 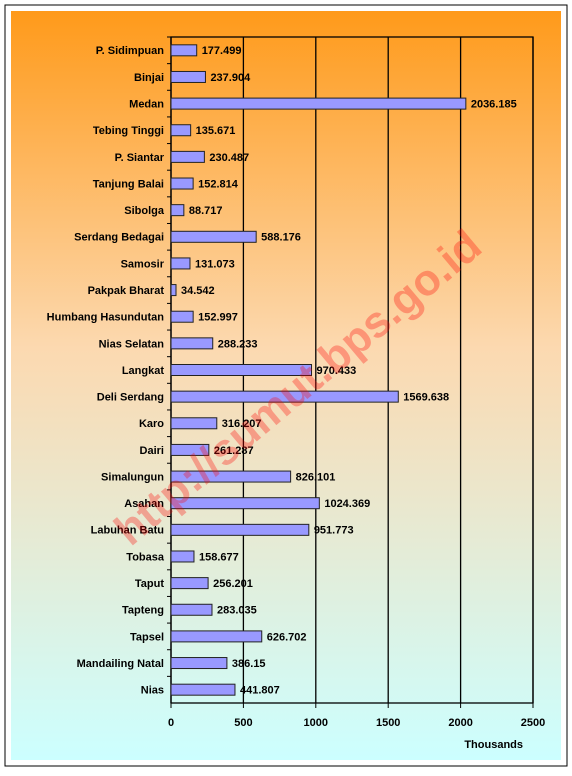 What do you see at coordinates (198, 291) in the screenshot?
I see `data-label: 34.542` at bounding box center [198, 291].